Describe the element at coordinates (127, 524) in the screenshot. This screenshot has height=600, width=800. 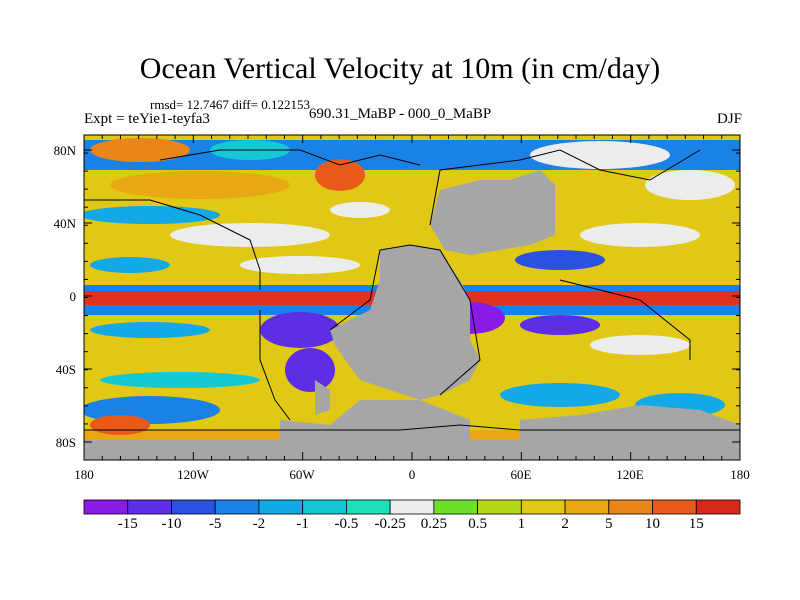
I see `colorbar-tick-label: -15` at that location.